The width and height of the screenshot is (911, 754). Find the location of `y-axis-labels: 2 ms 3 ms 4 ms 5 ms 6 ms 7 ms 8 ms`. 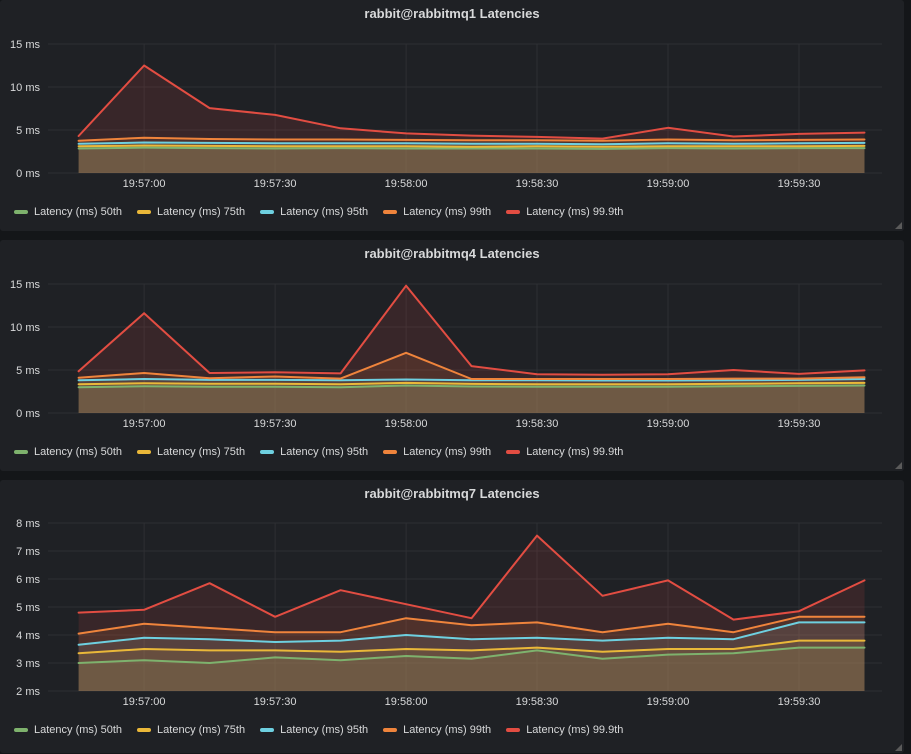

y-axis-labels: 2 ms 3 ms 4 ms 5 ms 6 ms 7 ms 8 ms is located at coordinates (28, 608).